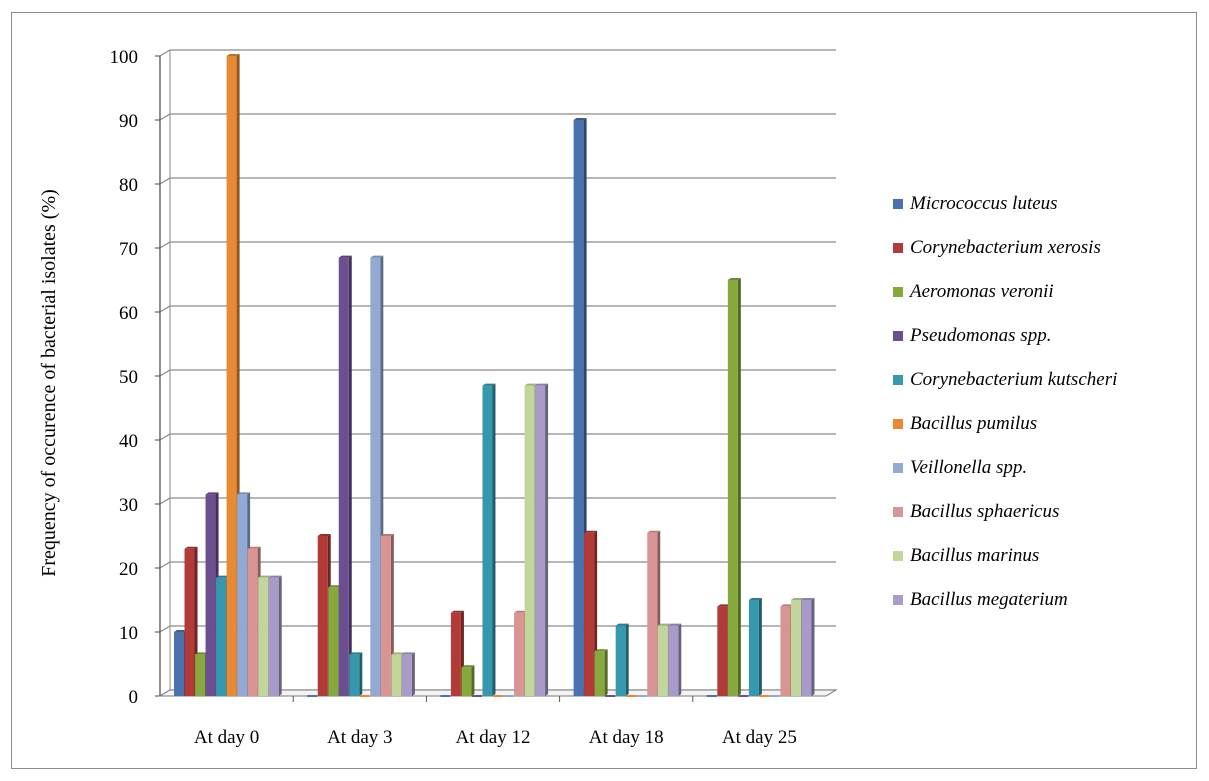  I want to click on legend-item: Bacillus sphaericus, so click(976, 511).